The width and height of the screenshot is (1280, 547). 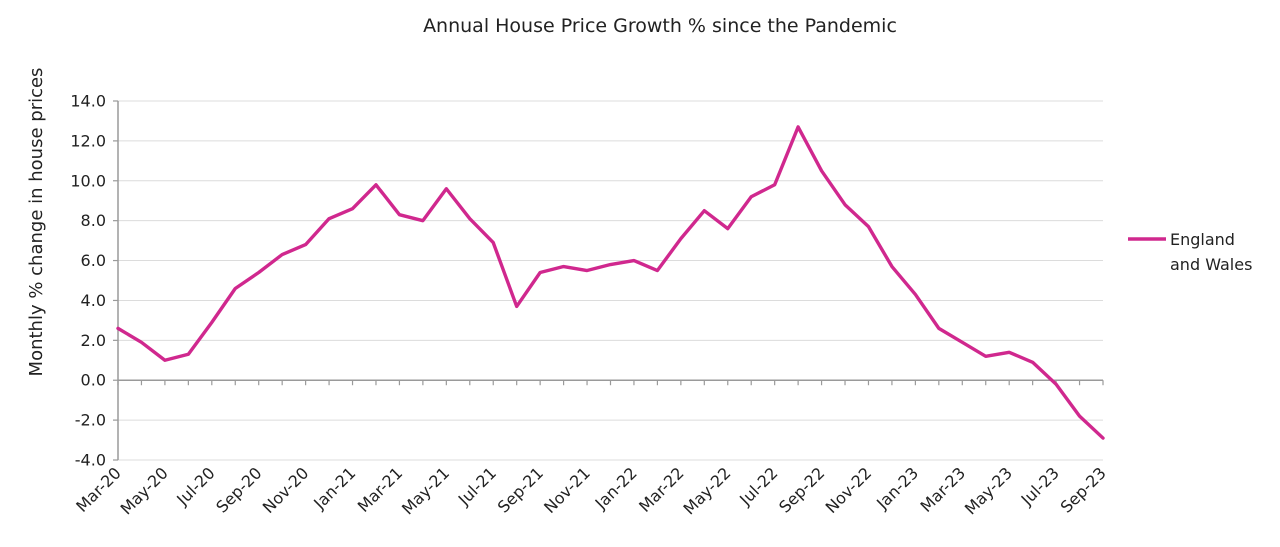 What do you see at coordinates (380, 489) in the screenshot?
I see `x-tick-label: Mar-21` at bounding box center [380, 489].